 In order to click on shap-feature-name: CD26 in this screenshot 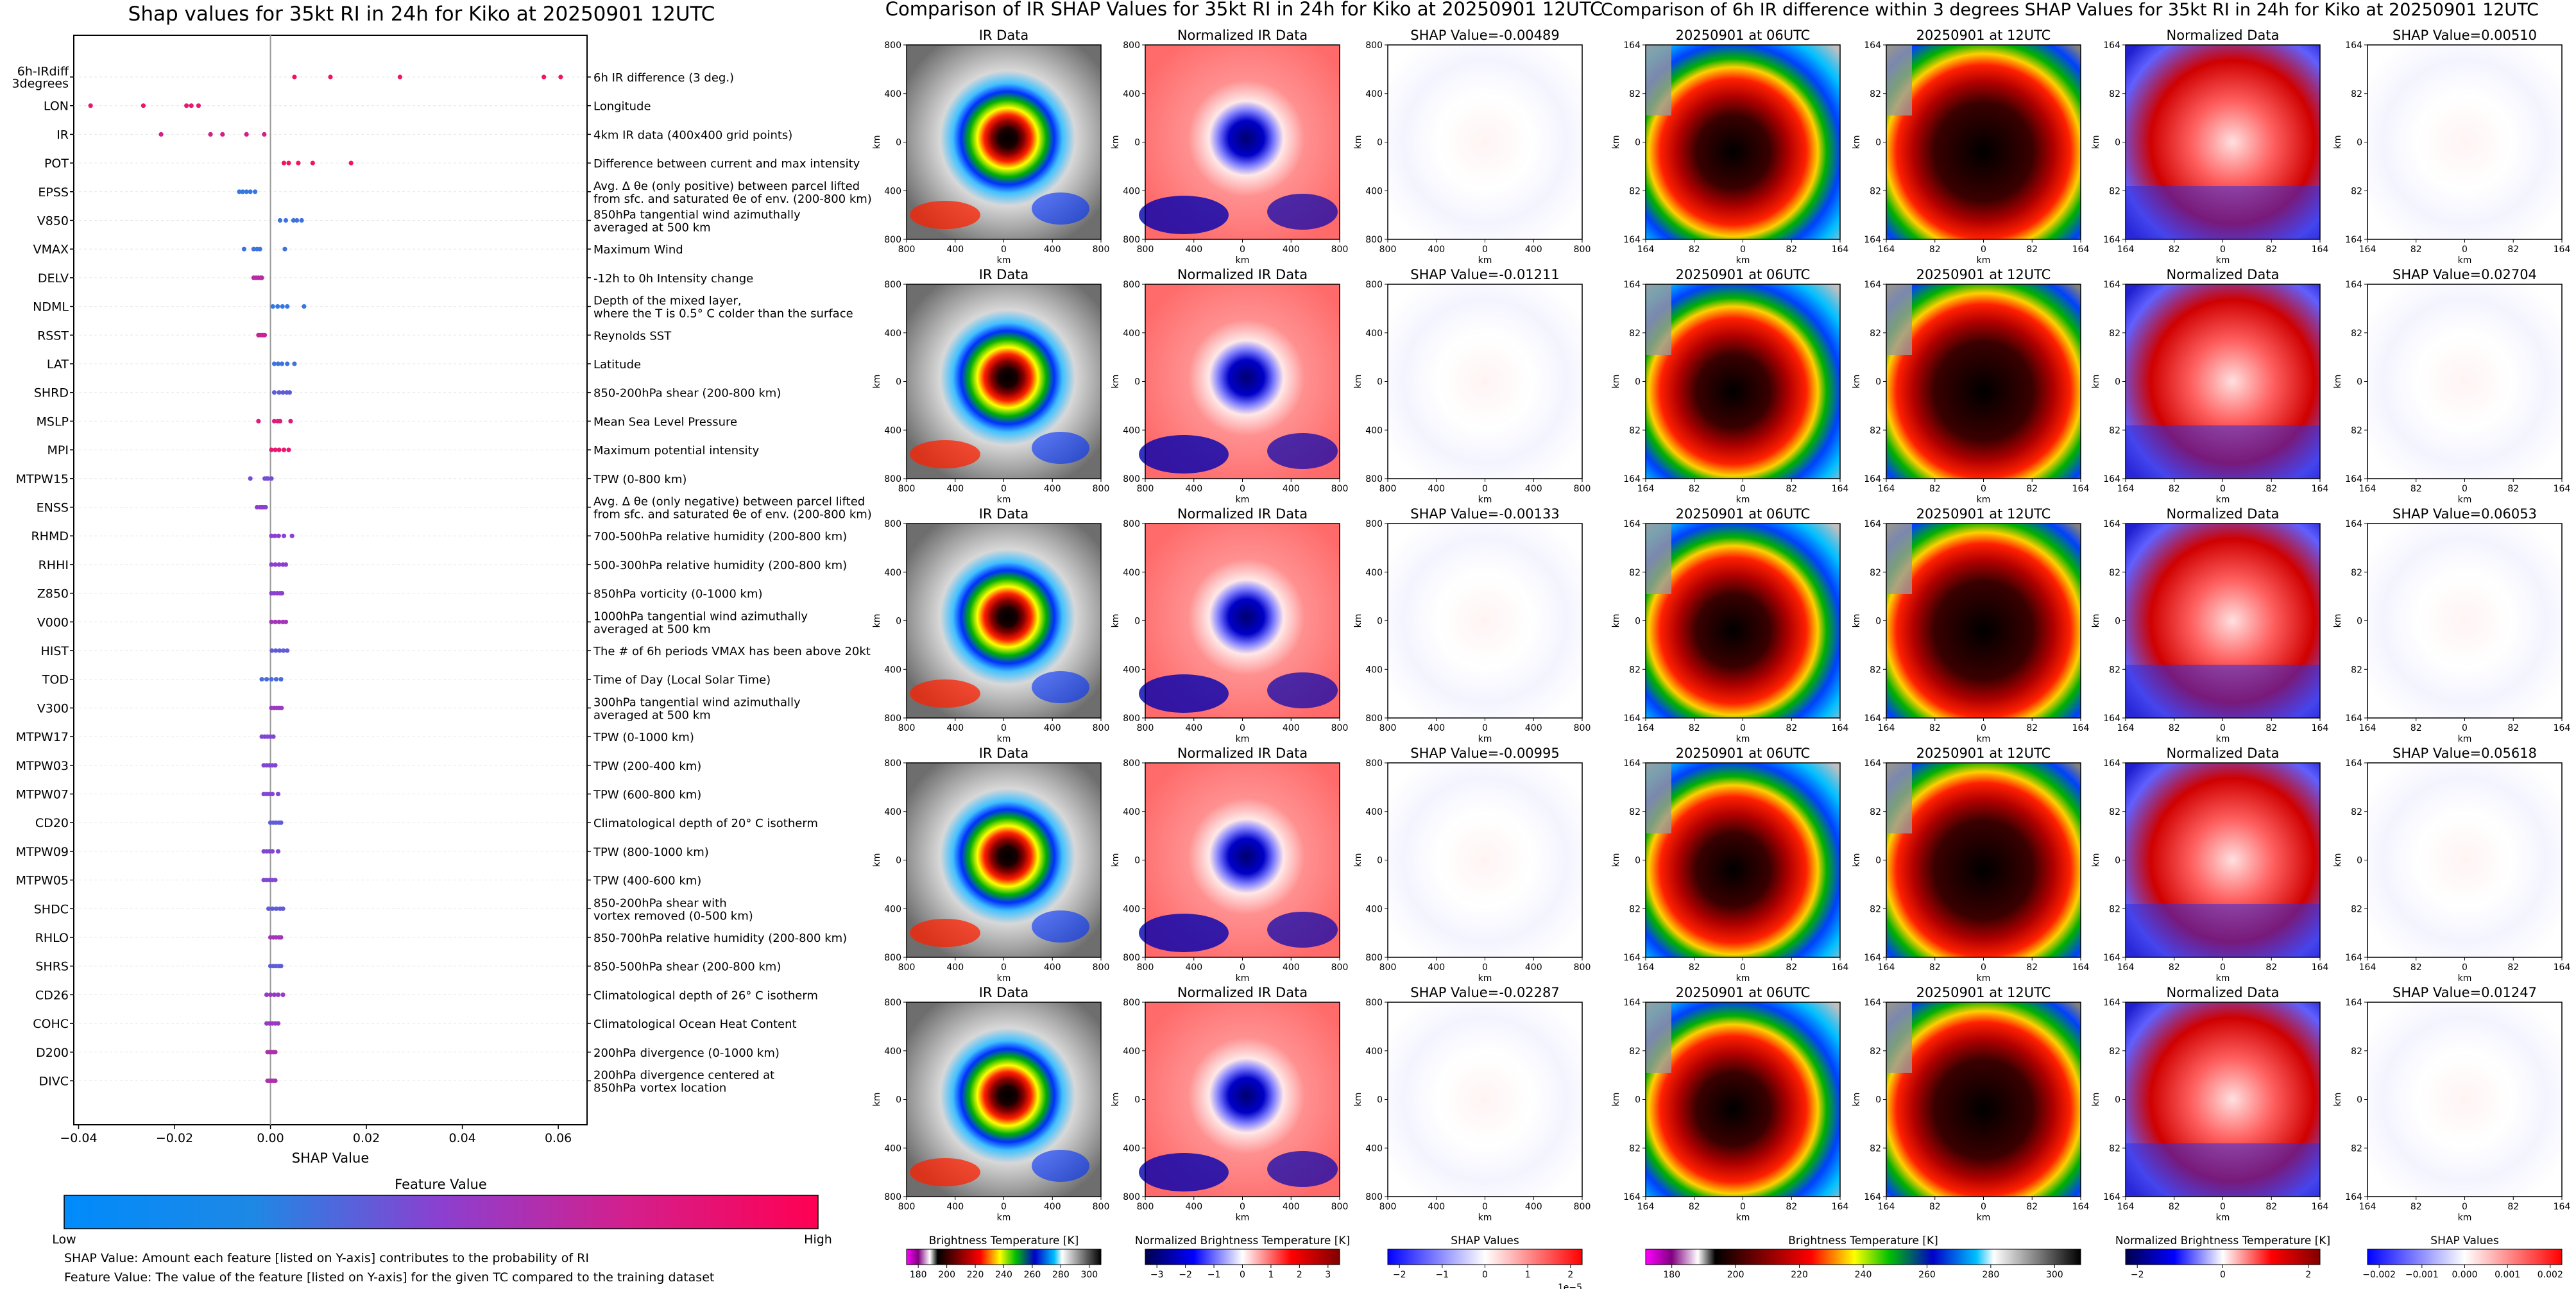, I will do `click(52, 995)`.